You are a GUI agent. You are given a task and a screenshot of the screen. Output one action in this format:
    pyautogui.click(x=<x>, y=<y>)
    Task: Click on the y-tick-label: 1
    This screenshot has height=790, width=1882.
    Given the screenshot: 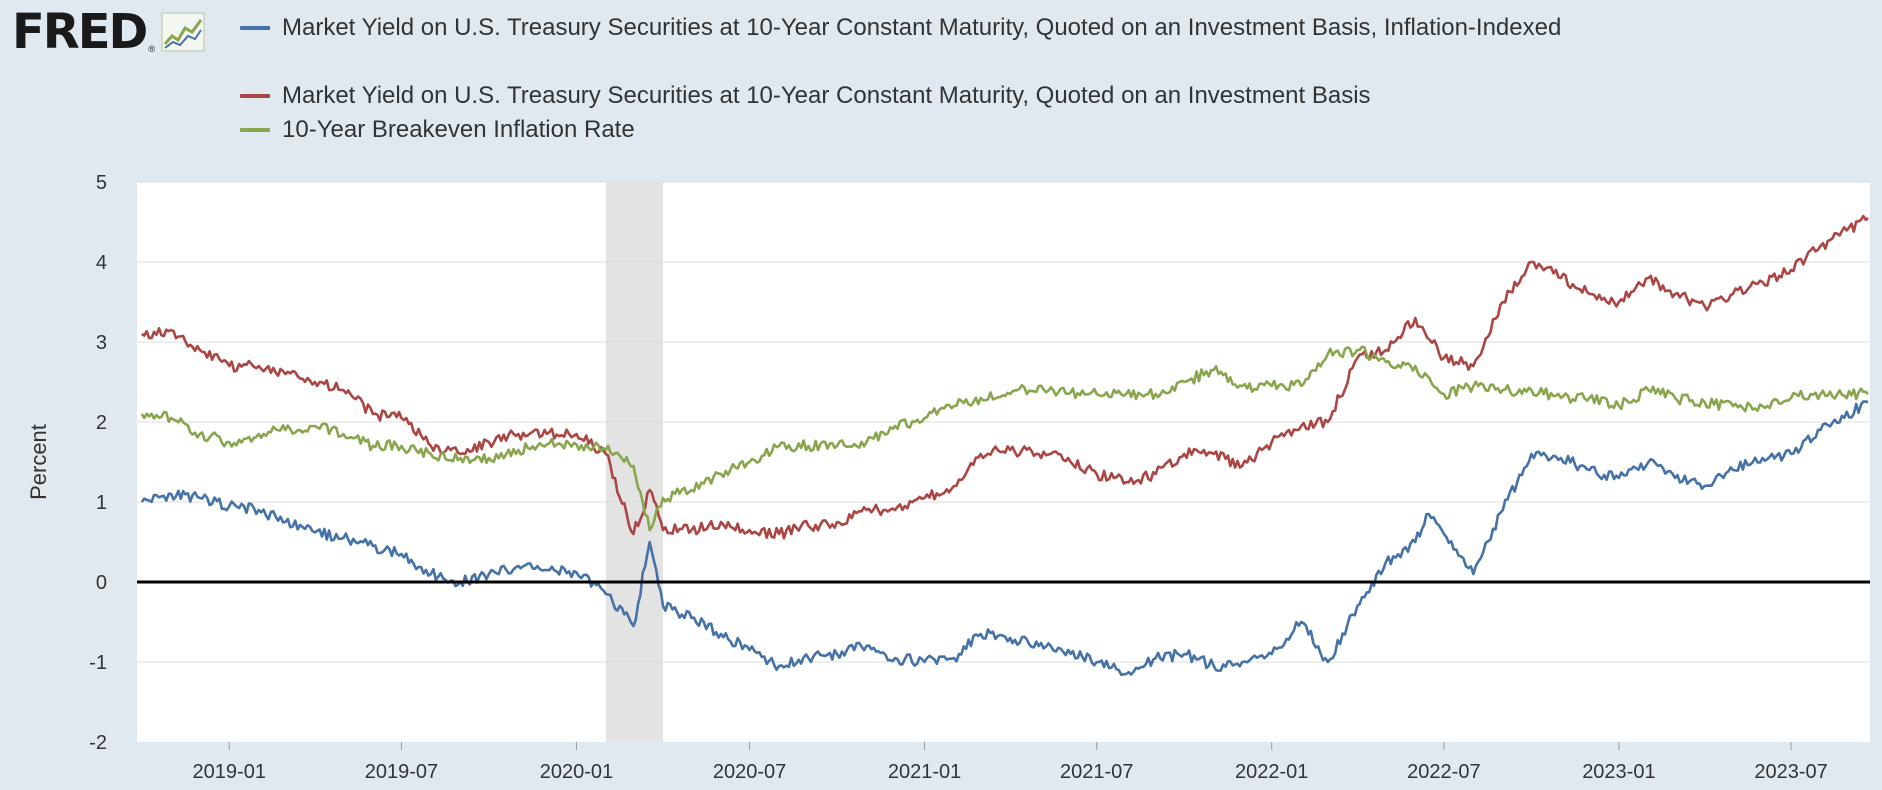 What is the action you would take?
    pyautogui.click(x=101, y=503)
    